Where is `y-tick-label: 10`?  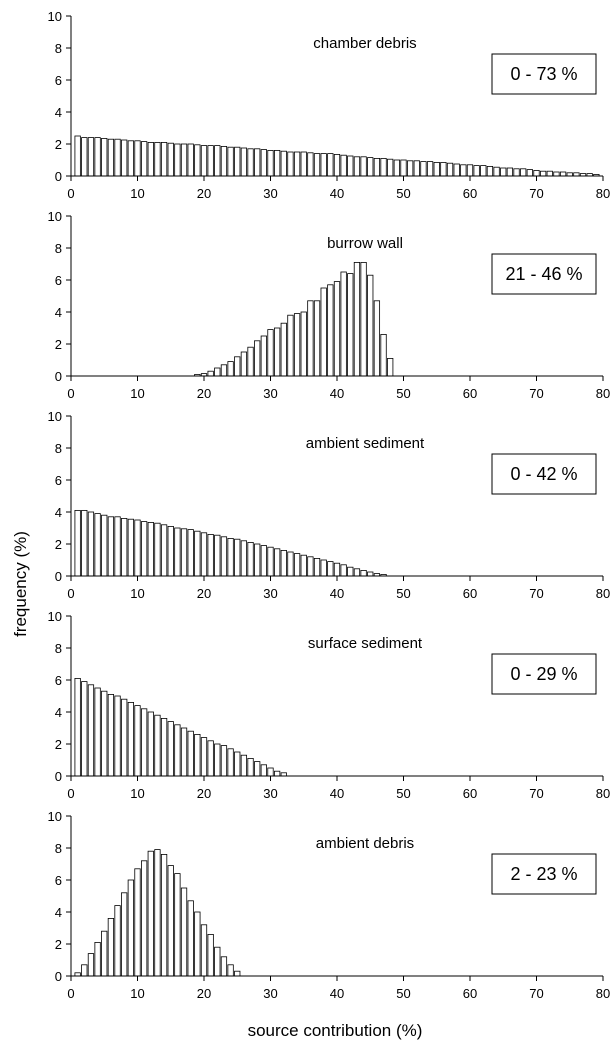 y-tick-label: 10 is located at coordinates (55, 16).